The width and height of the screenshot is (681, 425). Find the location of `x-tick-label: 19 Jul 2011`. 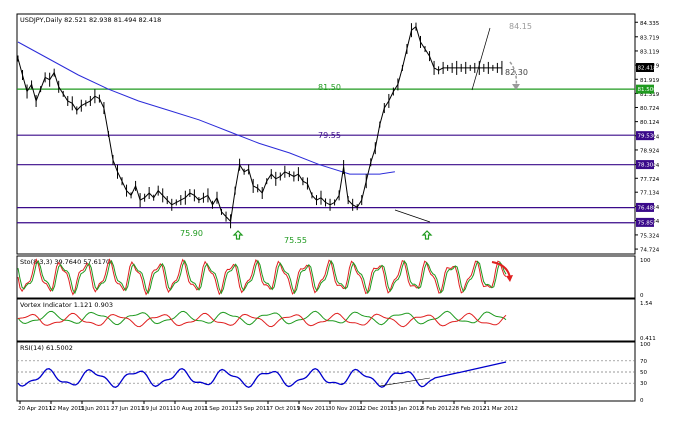

x-tick-label: 19 Jul 2011 is located at coordinates (157, 409).